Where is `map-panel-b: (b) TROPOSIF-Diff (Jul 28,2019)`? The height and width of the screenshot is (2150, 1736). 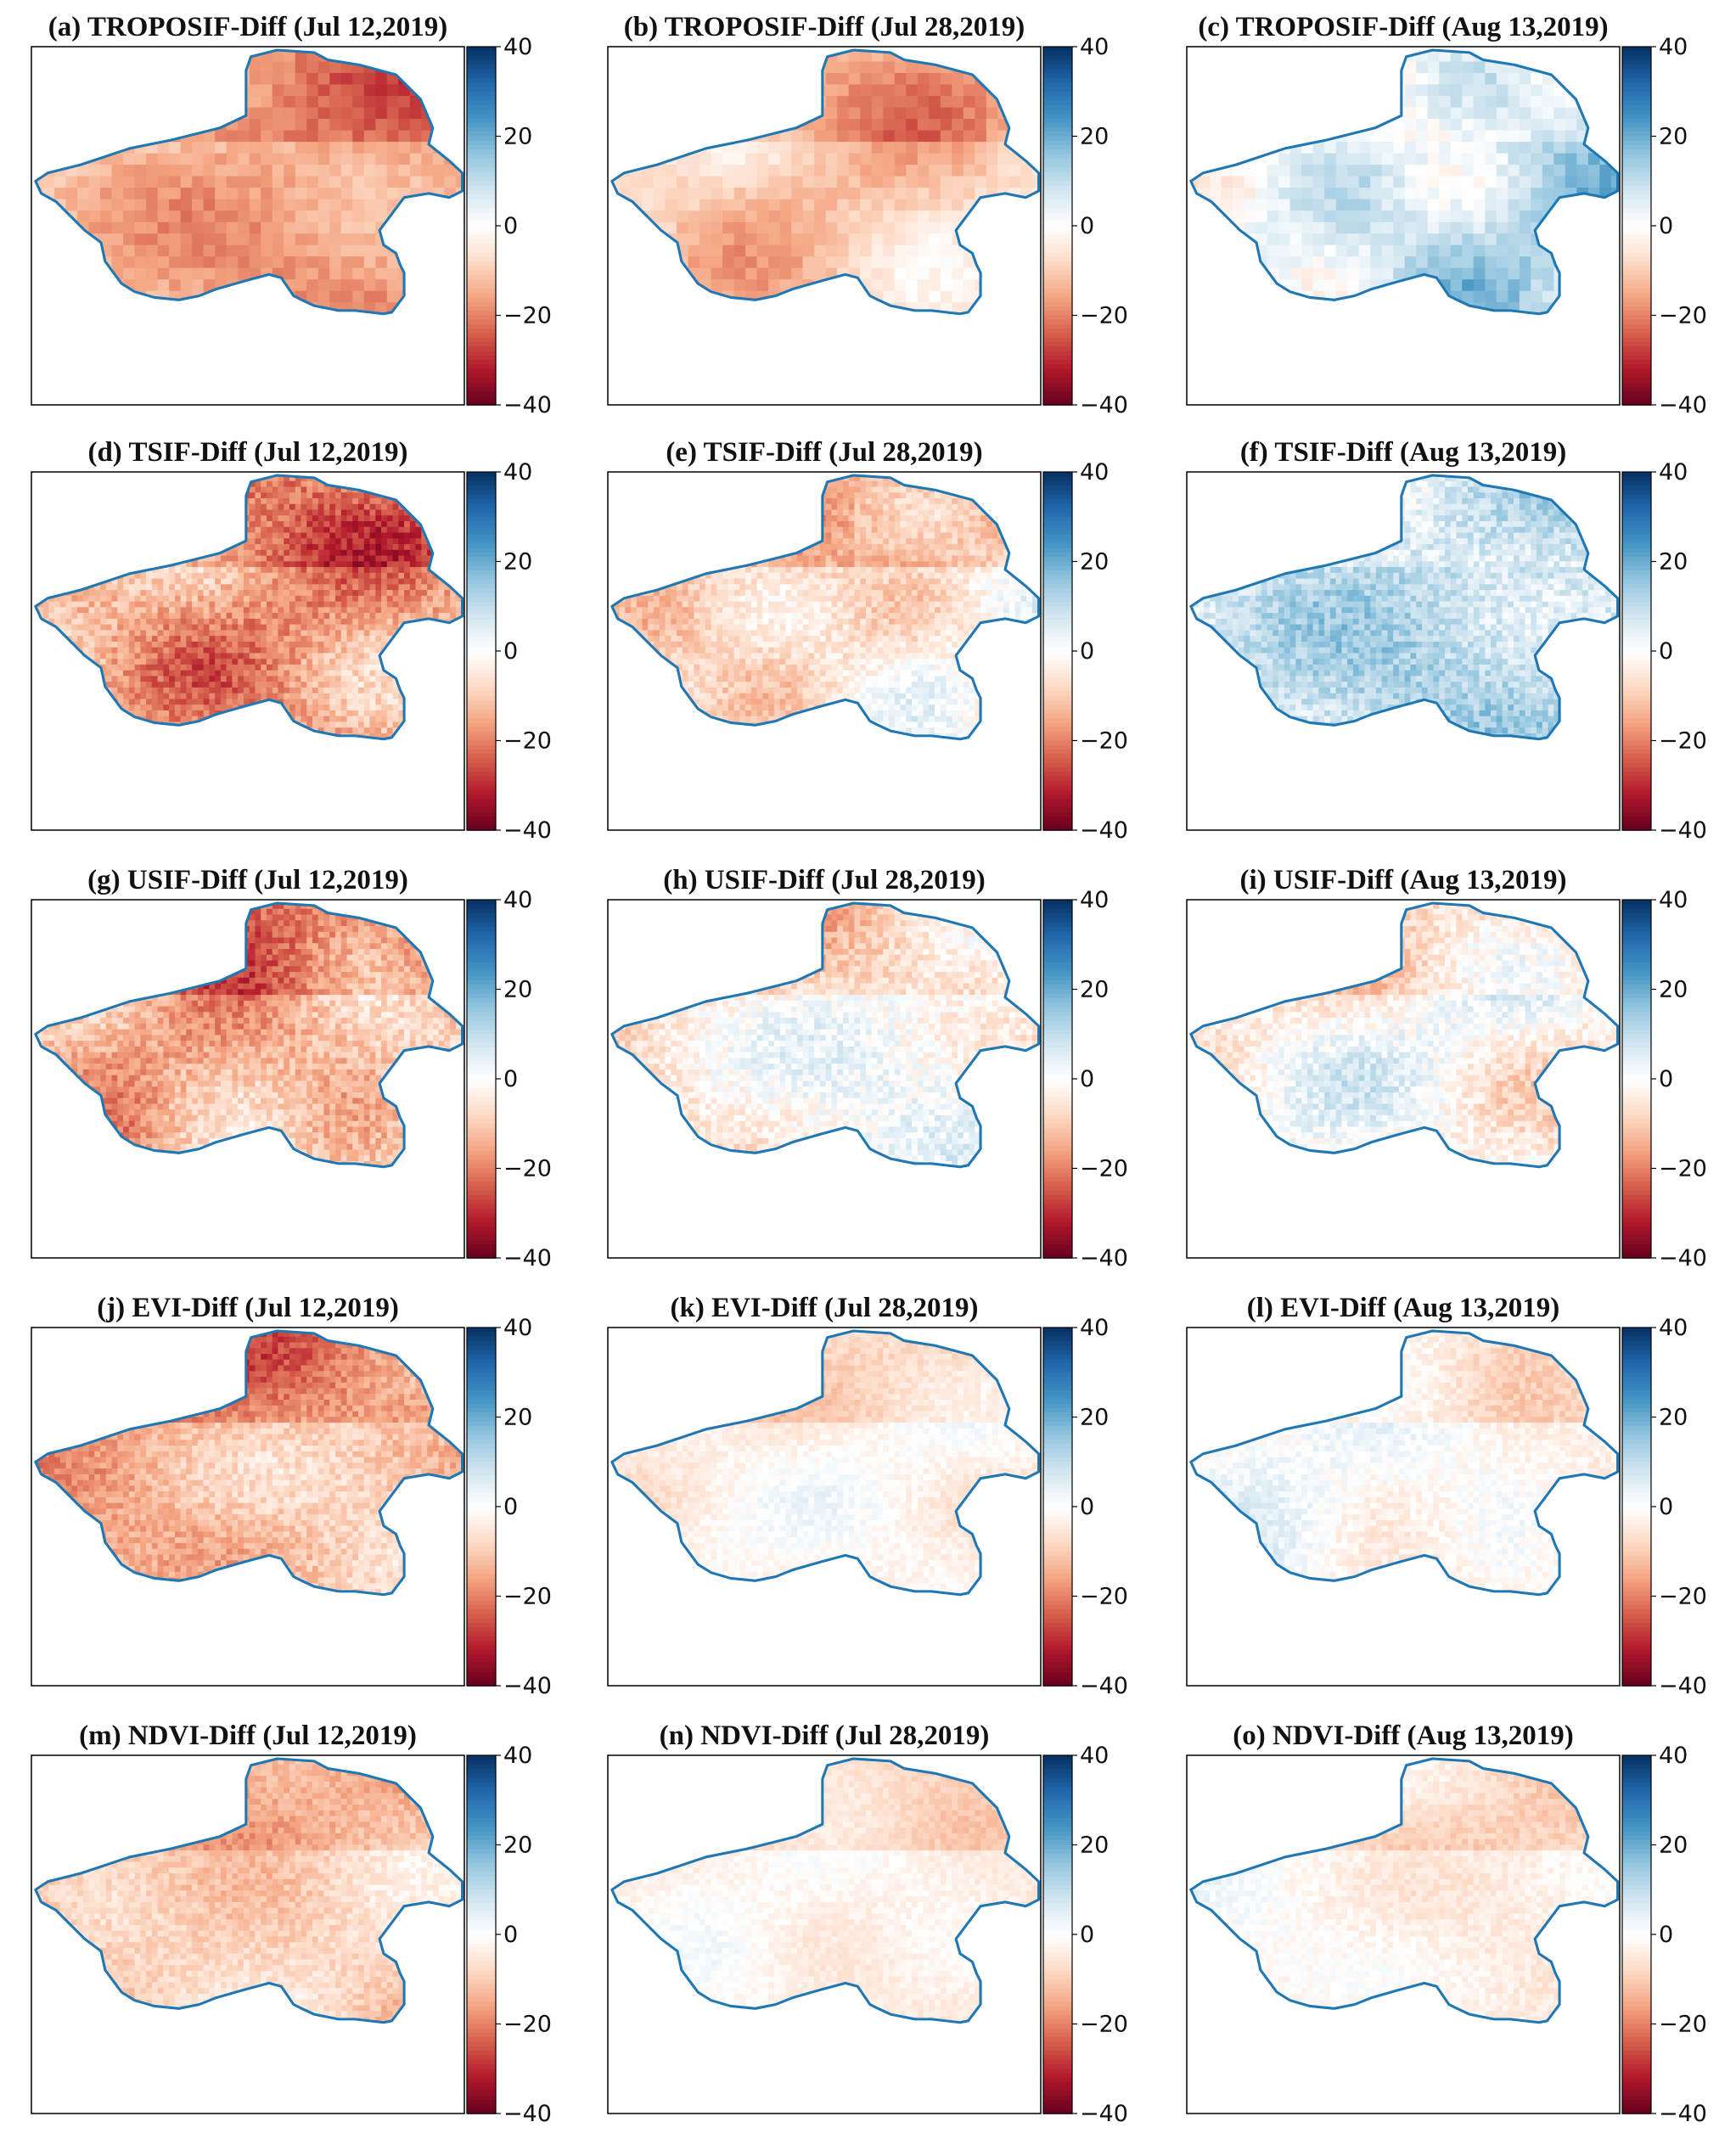 map-panel-b: (b) TROPOSIF-Diff (Jul 28,2019) is located at coordinates (824, 209).